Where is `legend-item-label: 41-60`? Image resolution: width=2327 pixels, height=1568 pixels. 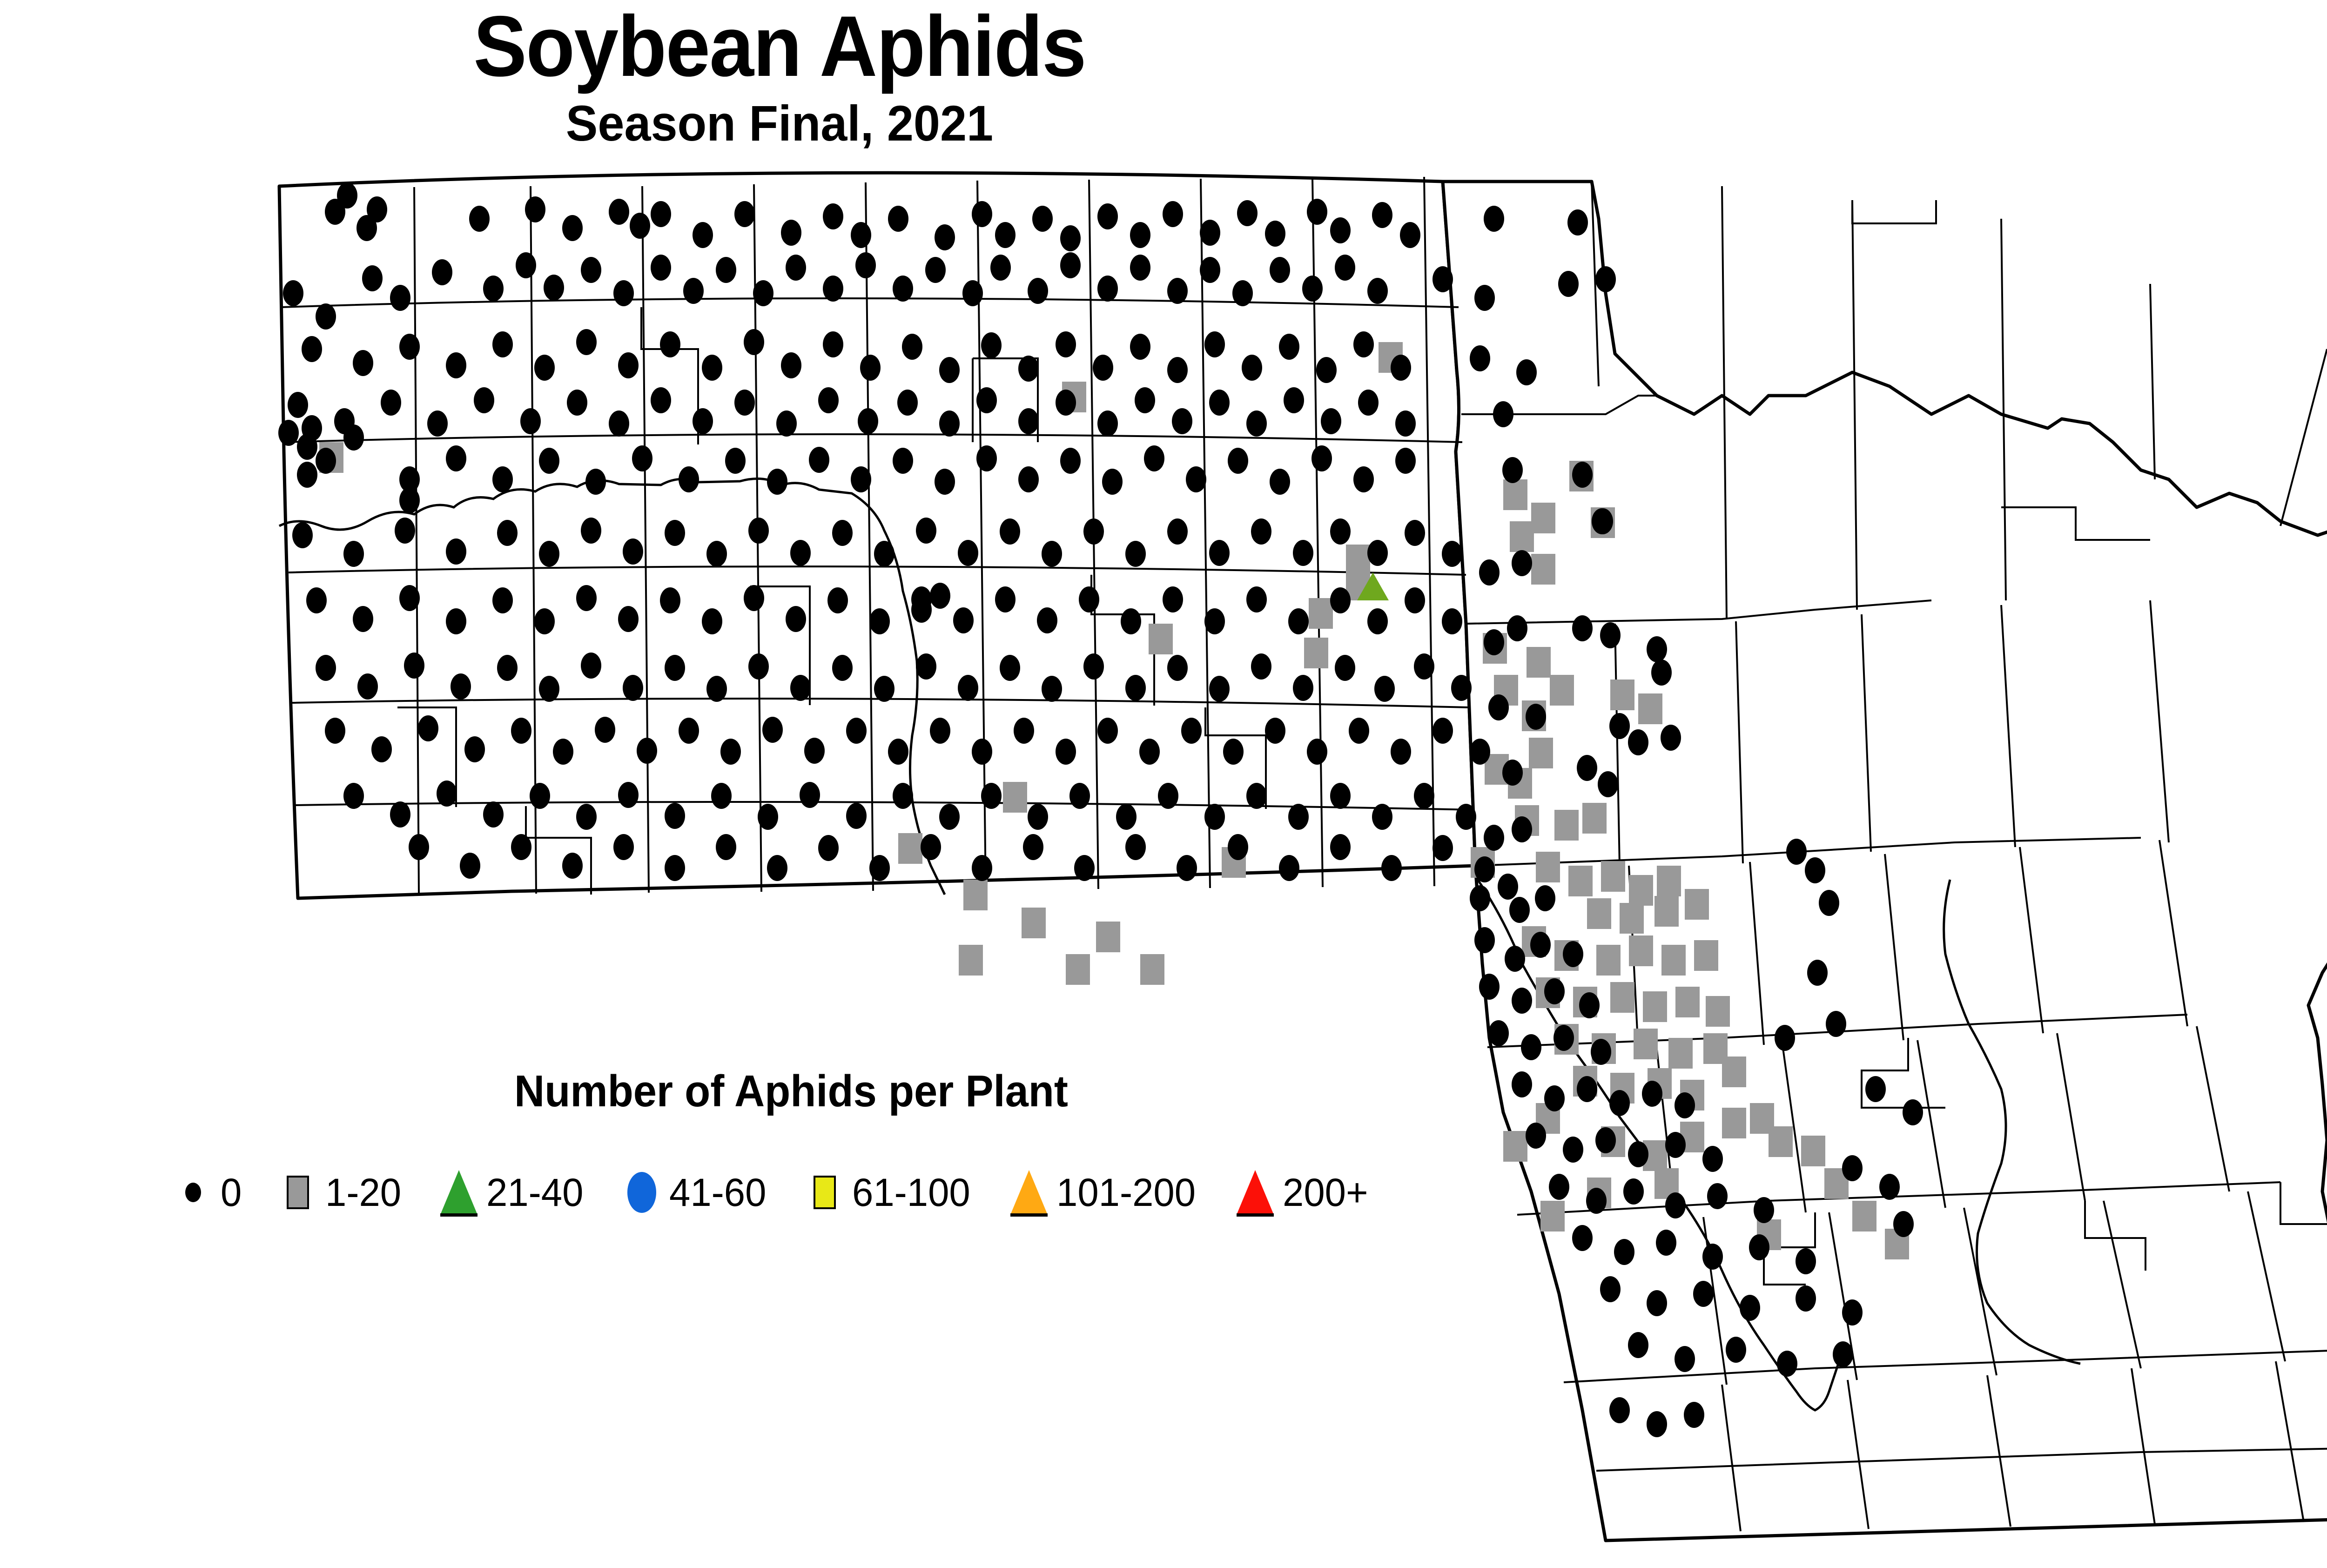
legend-item-label: 41-60 is located at coordinates (718, 1192).